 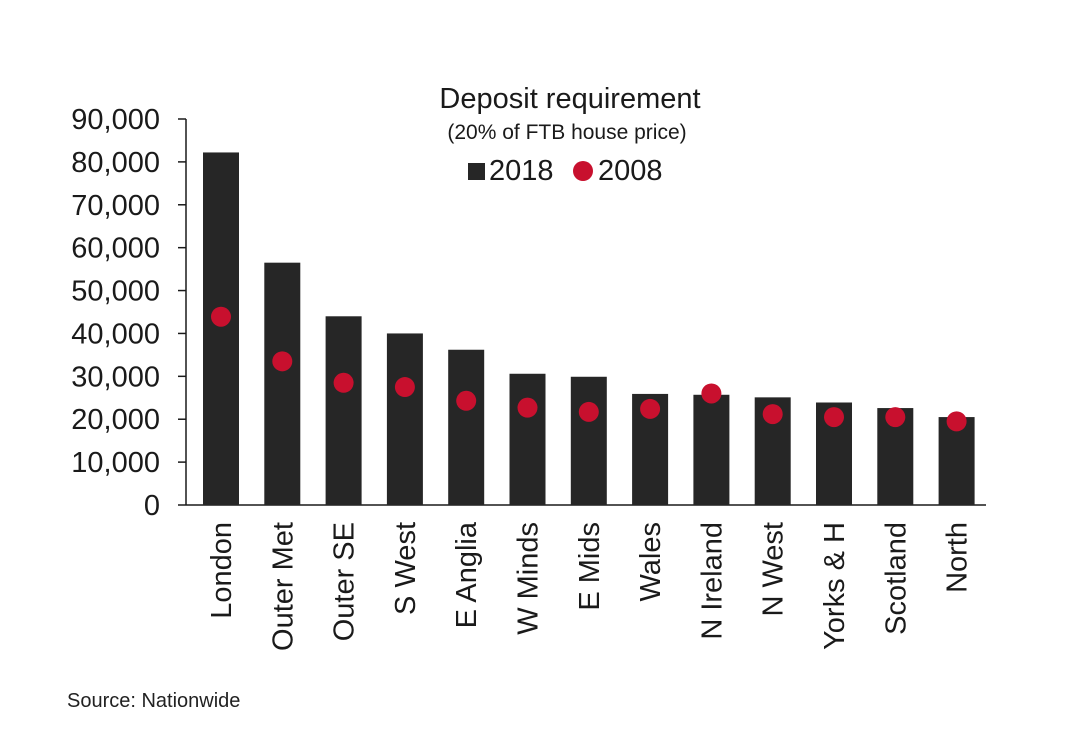 What do you see at coordinates (630, 171) in the screenshot?
I see `legend-label-2008: 2008` at bounding box center [630, 171].